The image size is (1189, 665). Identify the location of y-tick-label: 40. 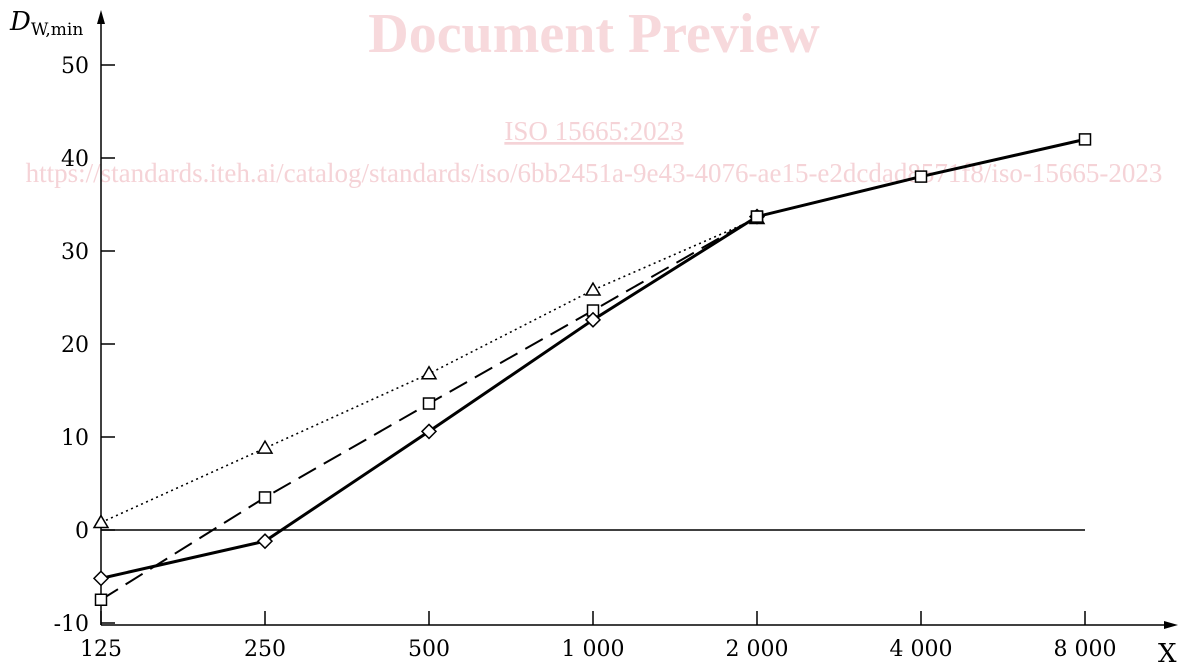
(75, 159).